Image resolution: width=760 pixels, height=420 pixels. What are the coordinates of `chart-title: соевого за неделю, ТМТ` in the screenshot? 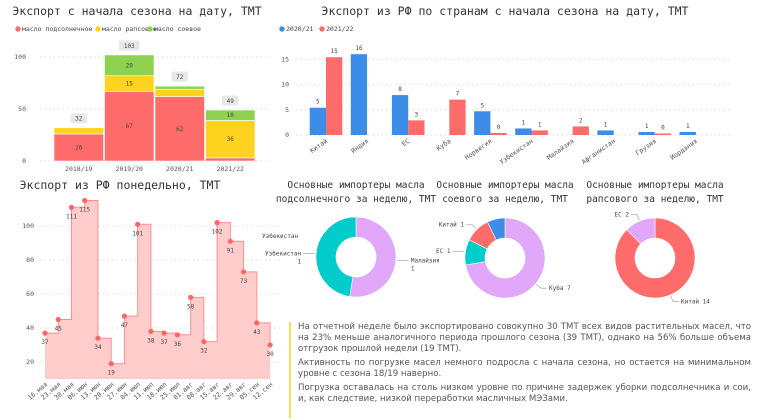 It's located at (505, 199).